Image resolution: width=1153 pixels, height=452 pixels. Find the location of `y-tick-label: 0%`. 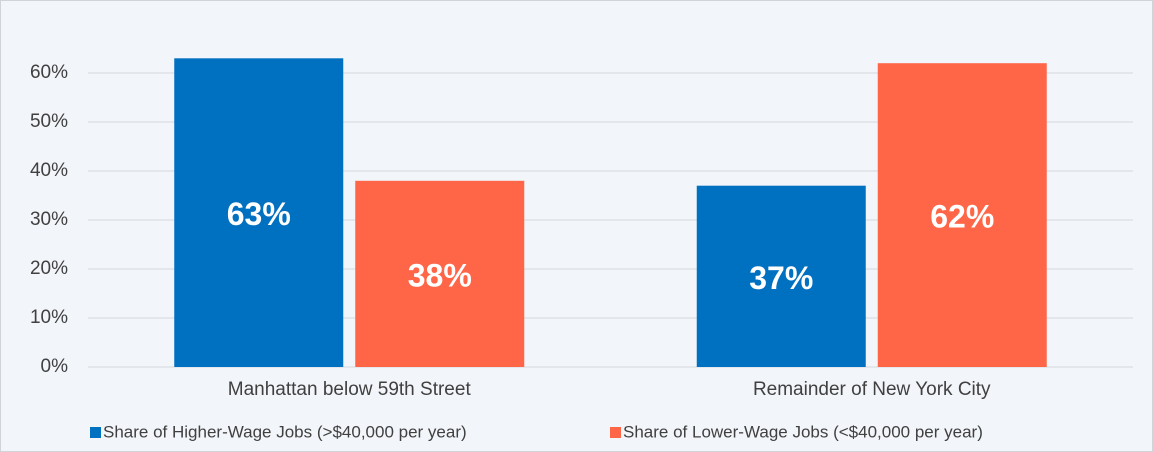

y-tick-label: 0% is located at coordinates (55, 366).